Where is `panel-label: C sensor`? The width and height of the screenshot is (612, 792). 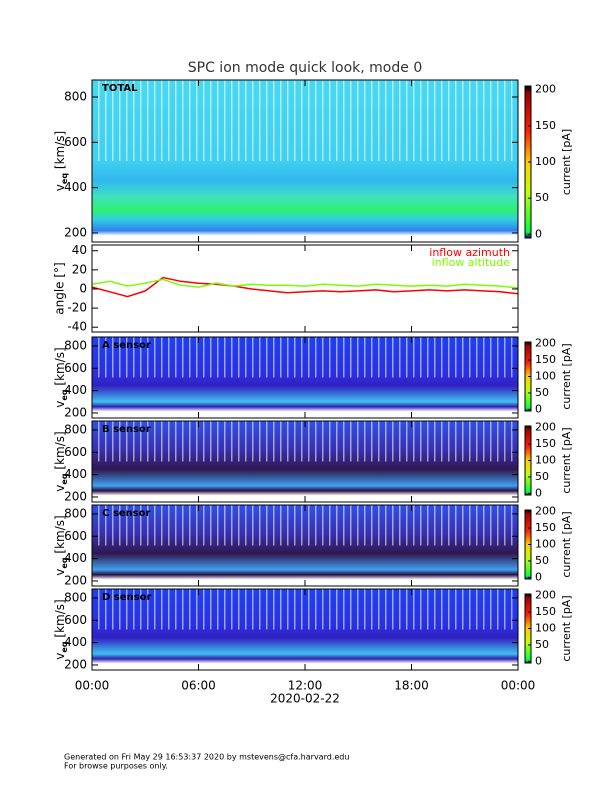
panel-label: C sensor is located at coordinates (126, 513).